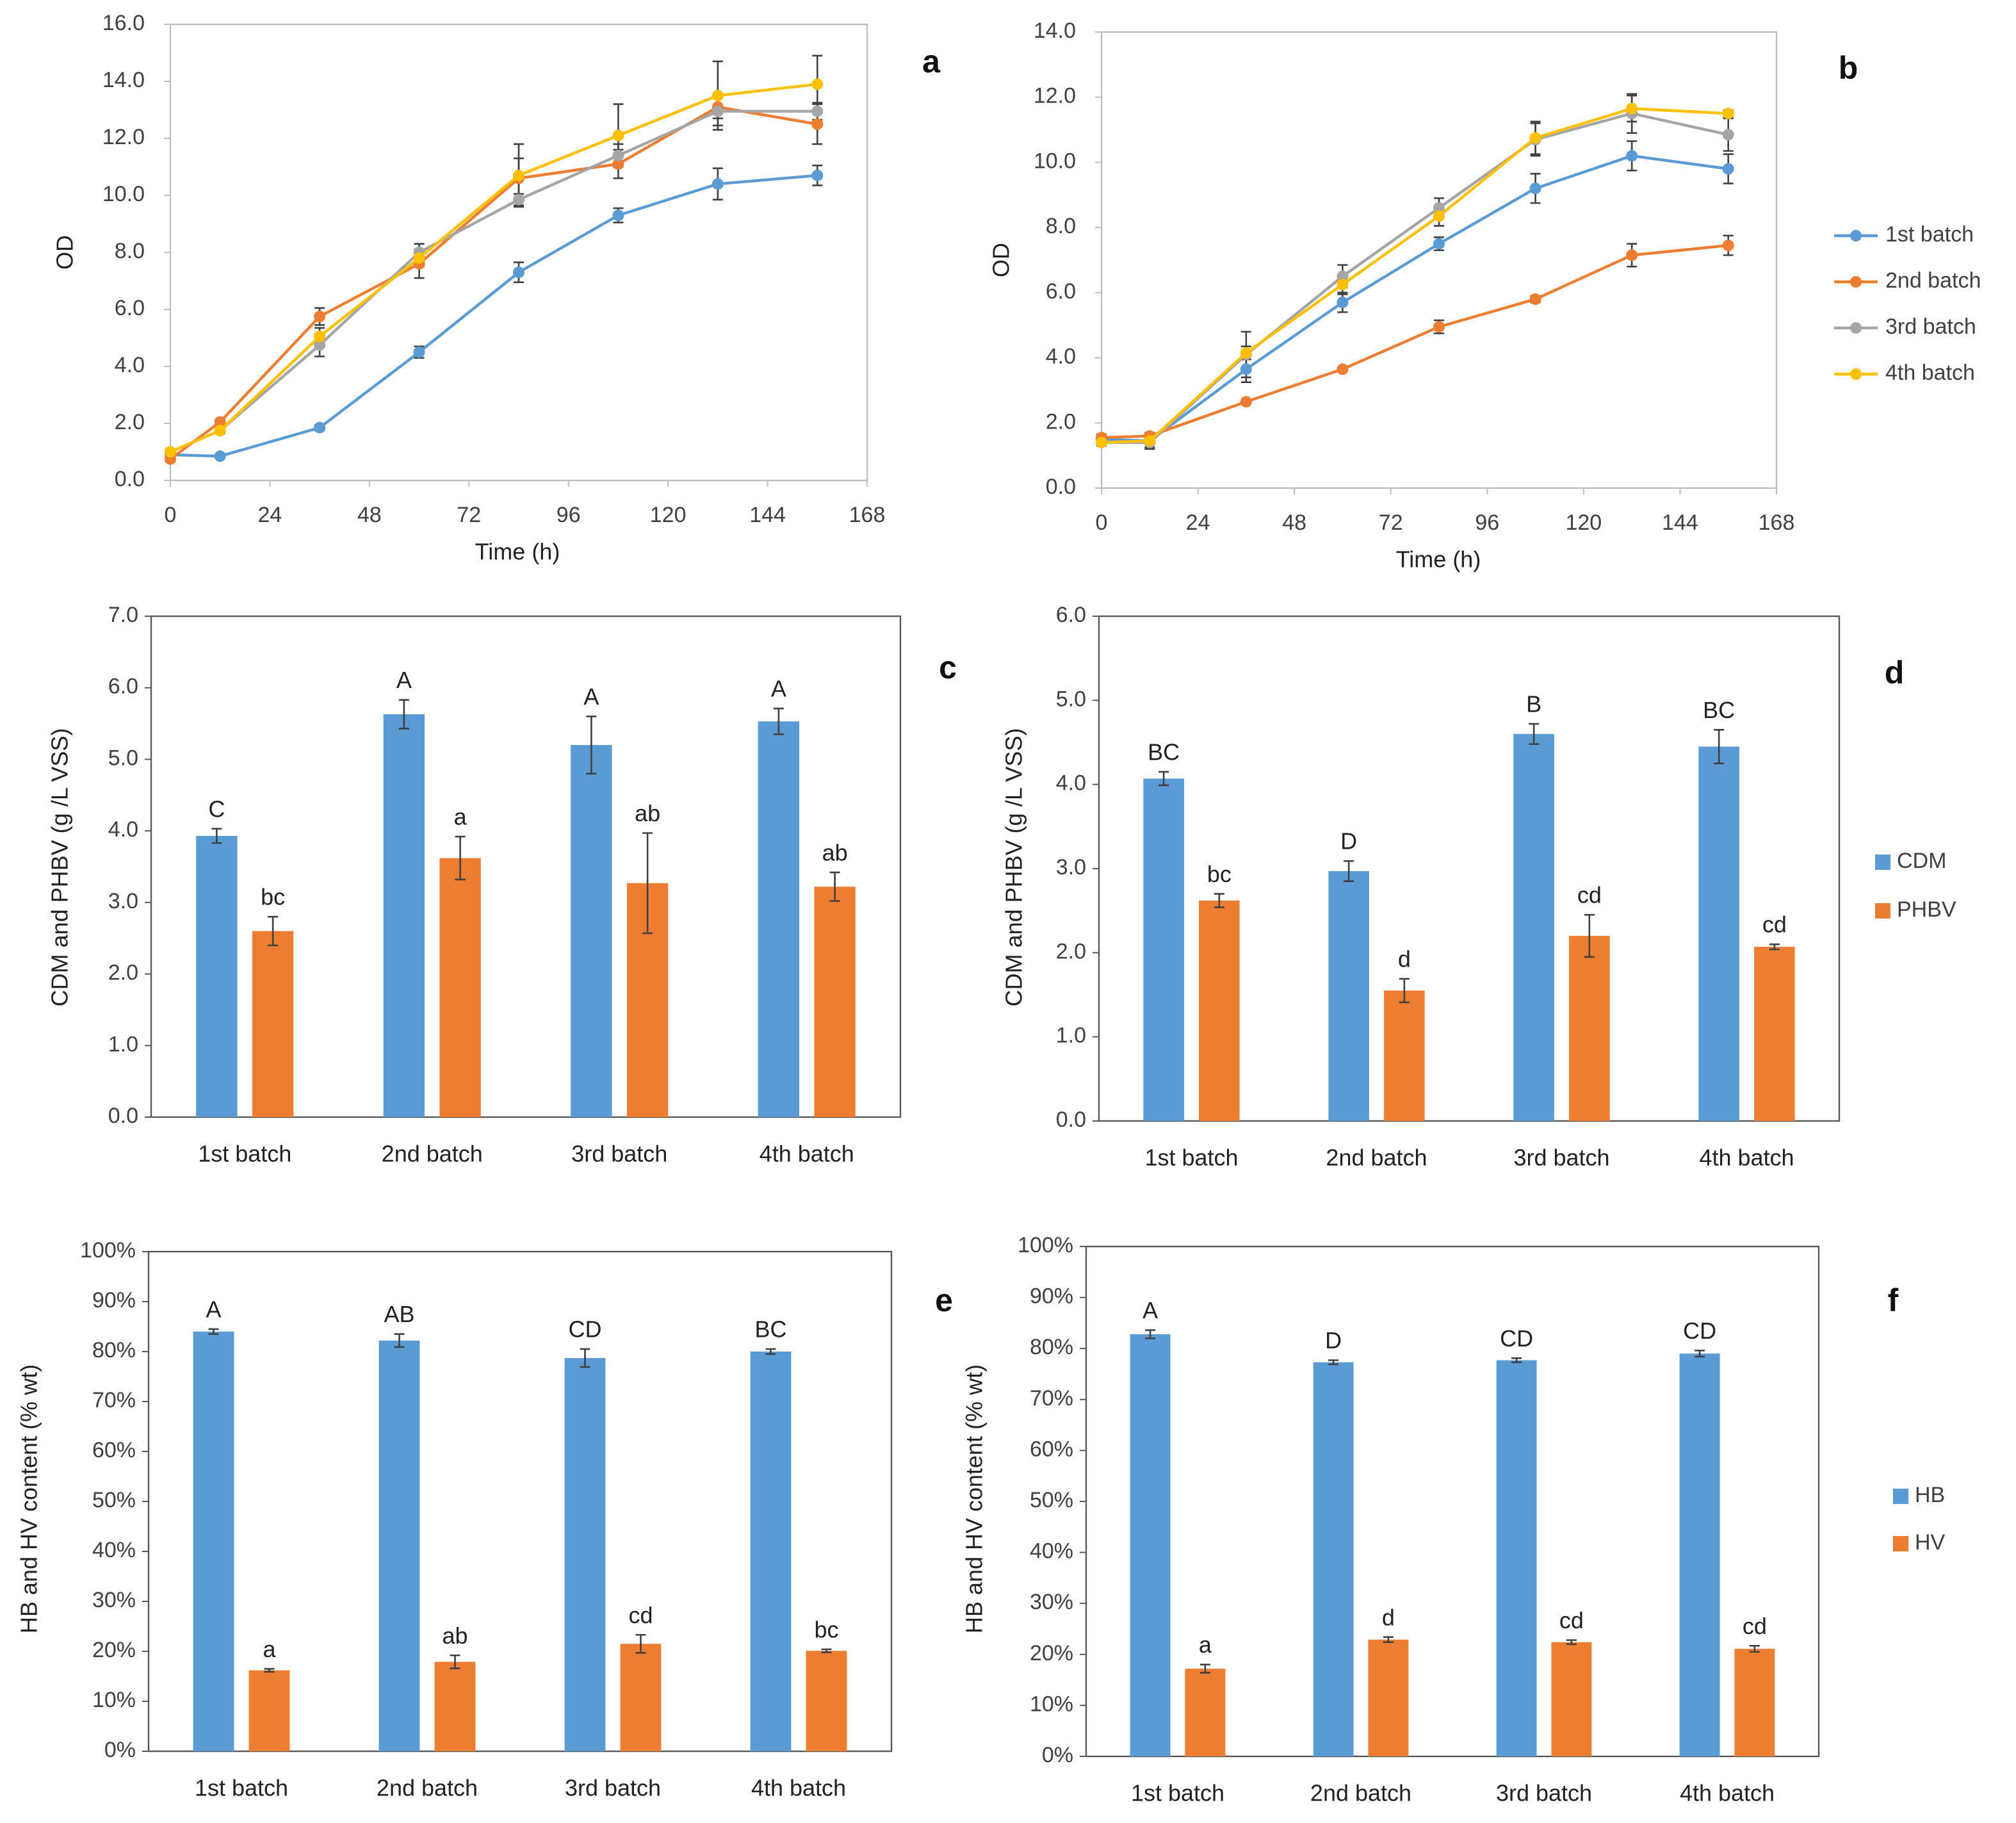  What do you see at coordinates (1927, 910) in the screenshot?
I see `legend-label: PHBV` at bounding box center [1927, 910].